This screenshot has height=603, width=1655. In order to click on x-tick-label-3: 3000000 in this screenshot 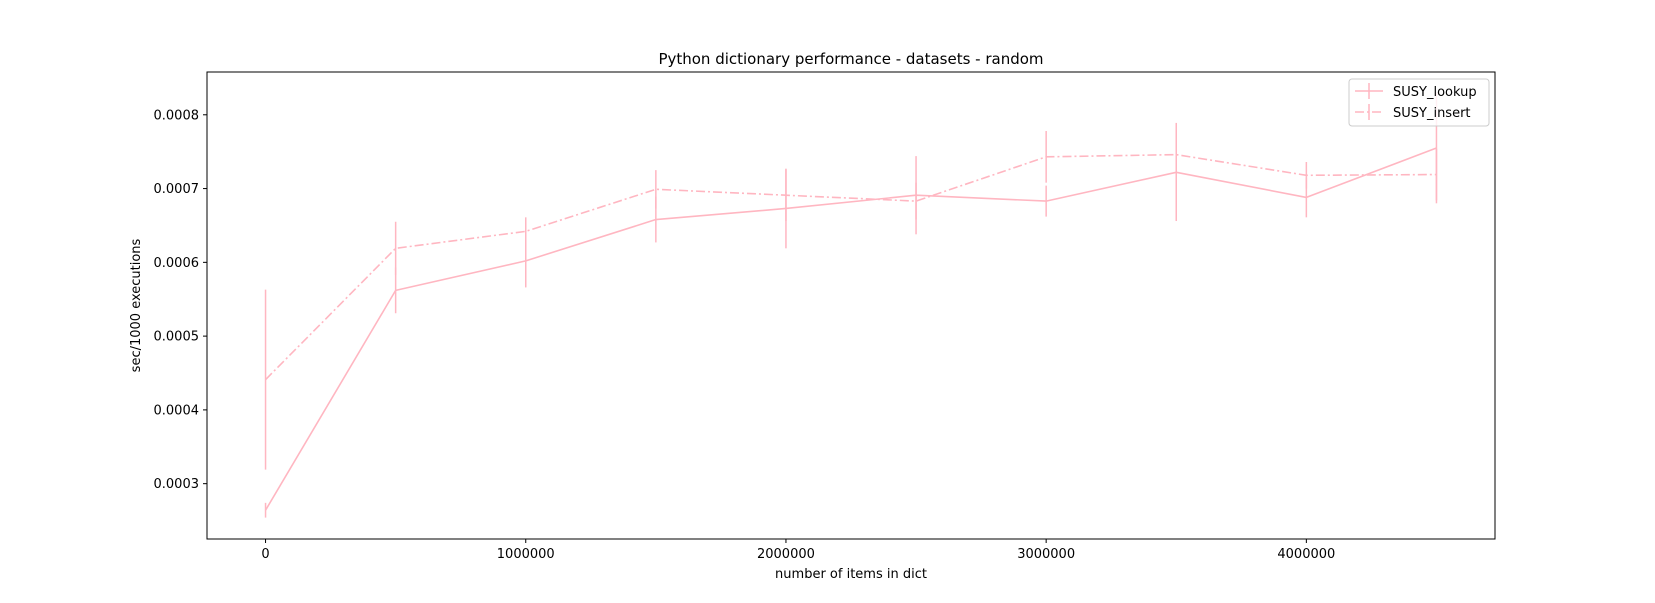, I will do `click(1046, 554)`.